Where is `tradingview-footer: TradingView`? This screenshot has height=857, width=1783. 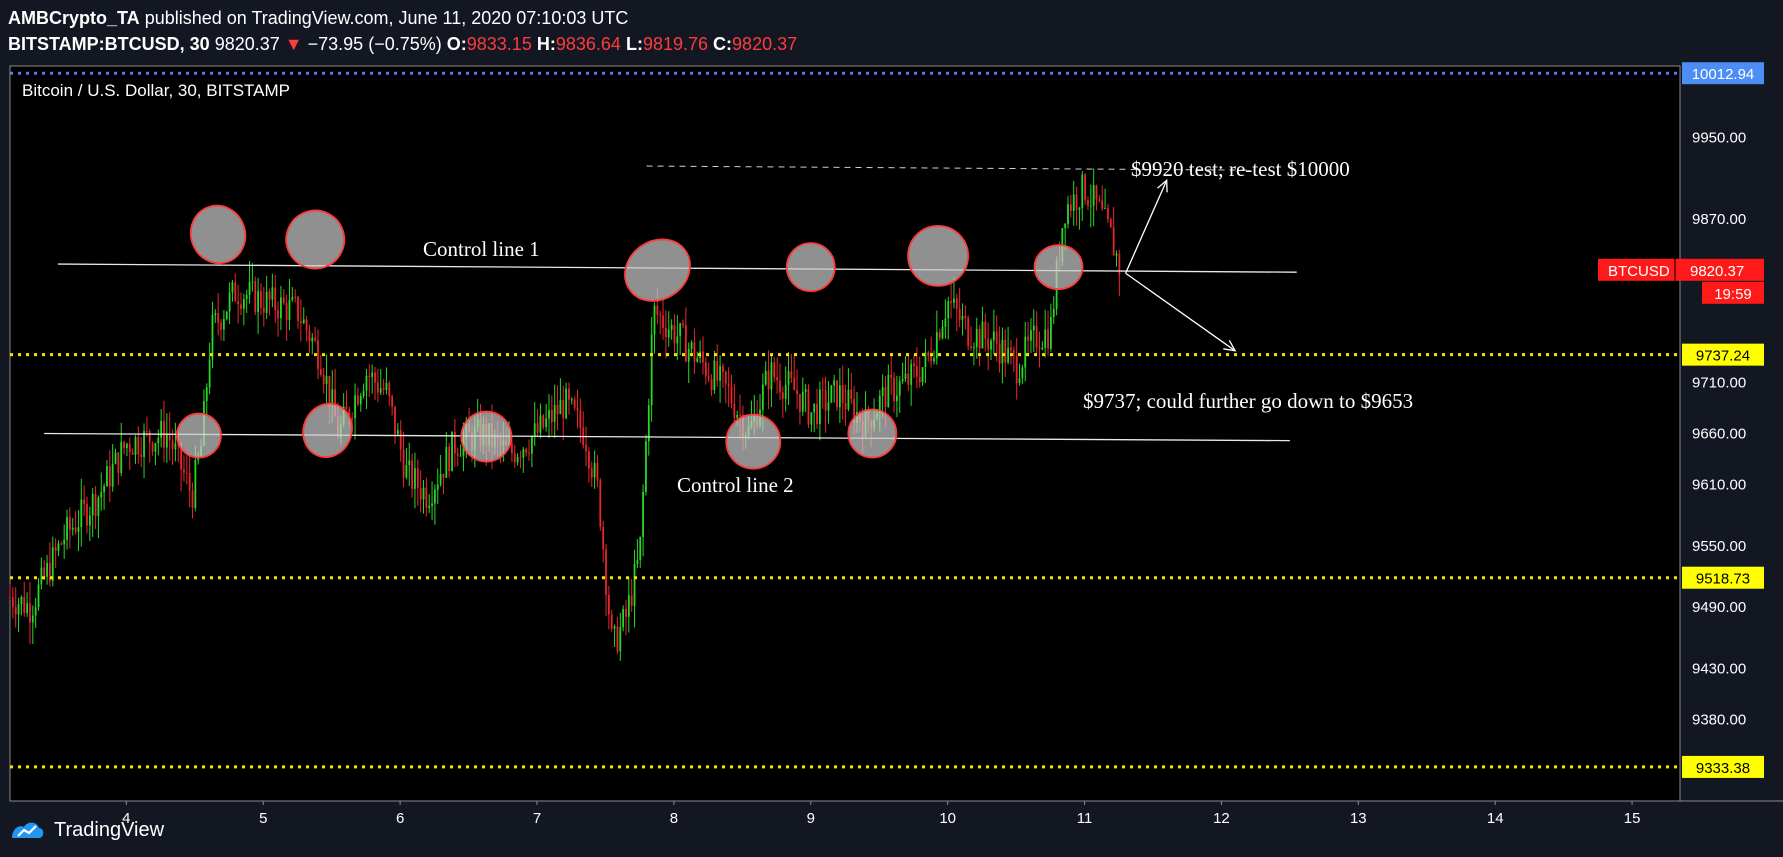 tradingview-footer: TradingView is located at coordinates (87, 830).